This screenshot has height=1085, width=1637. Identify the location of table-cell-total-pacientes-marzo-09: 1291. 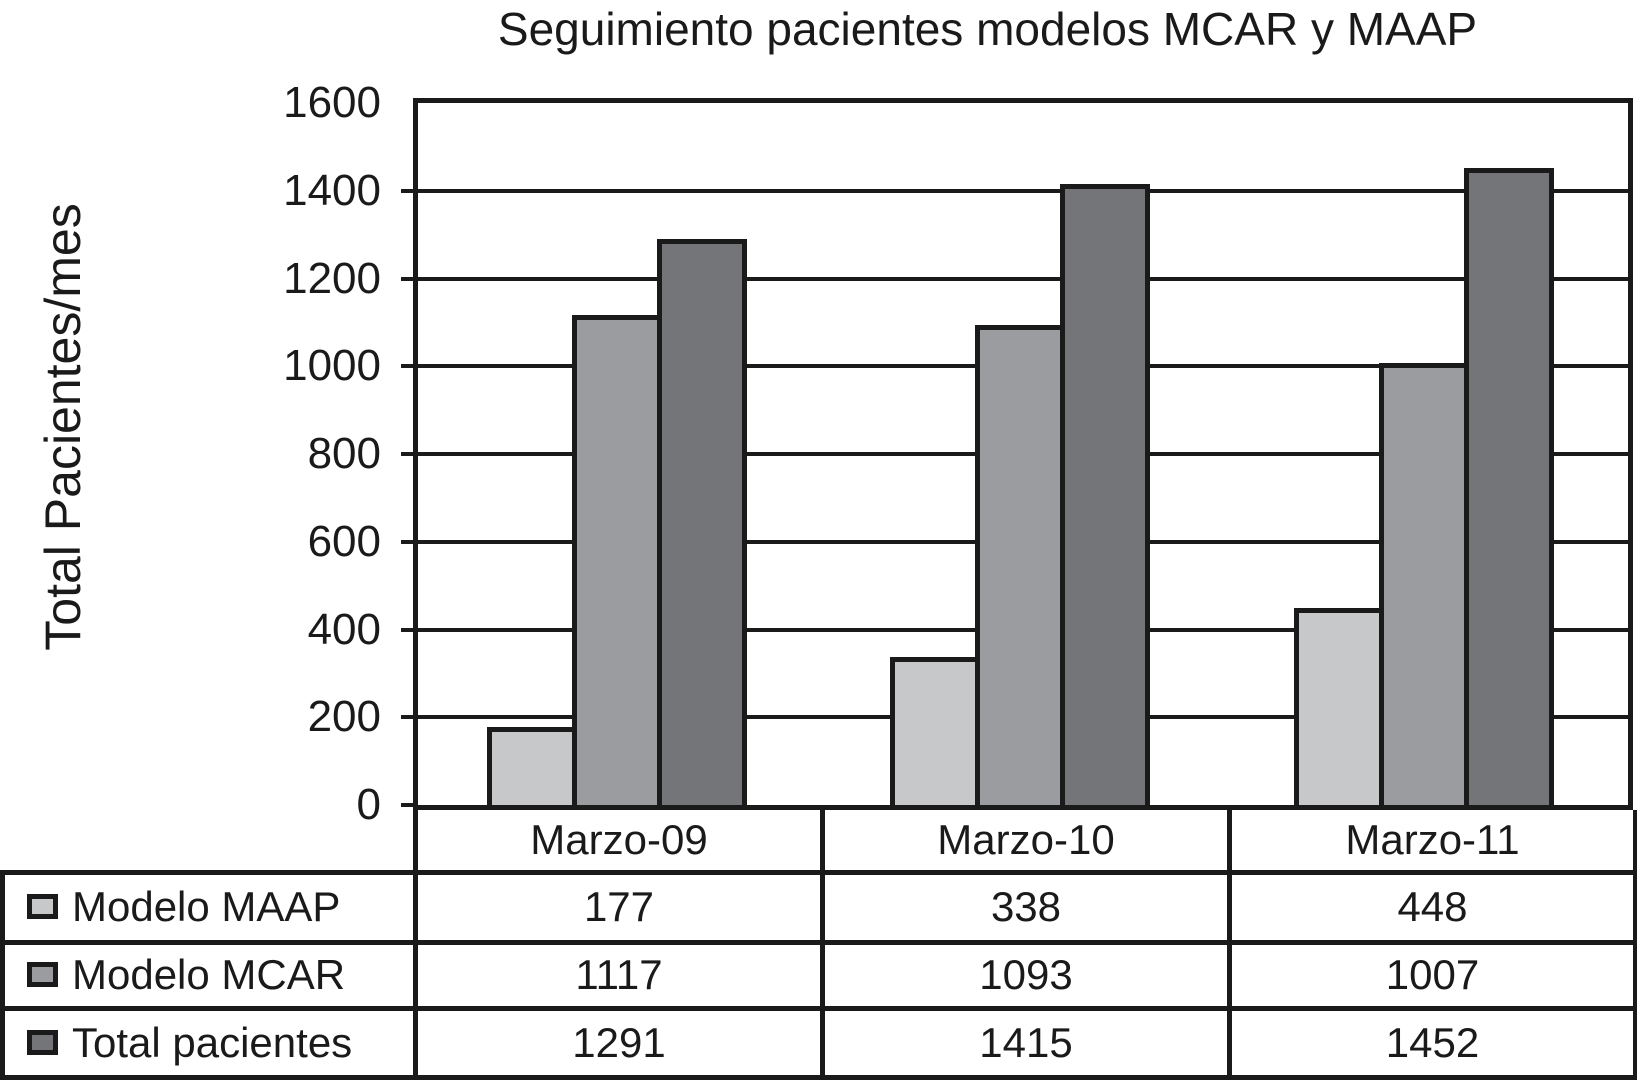
(619, 1042).